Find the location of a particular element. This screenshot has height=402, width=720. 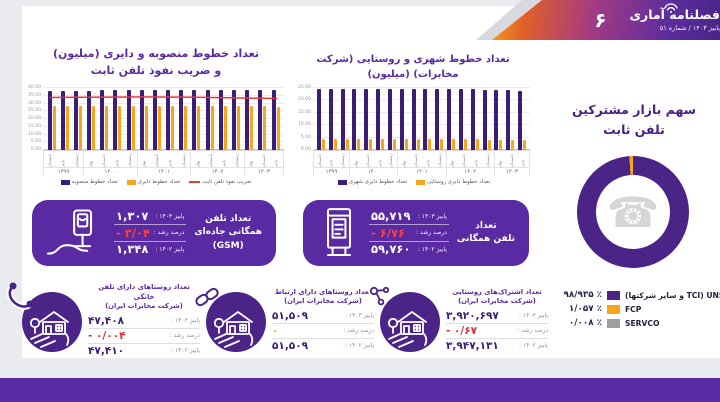

year-label: ۱۴۰۲ is located at coordinates (217, 171).